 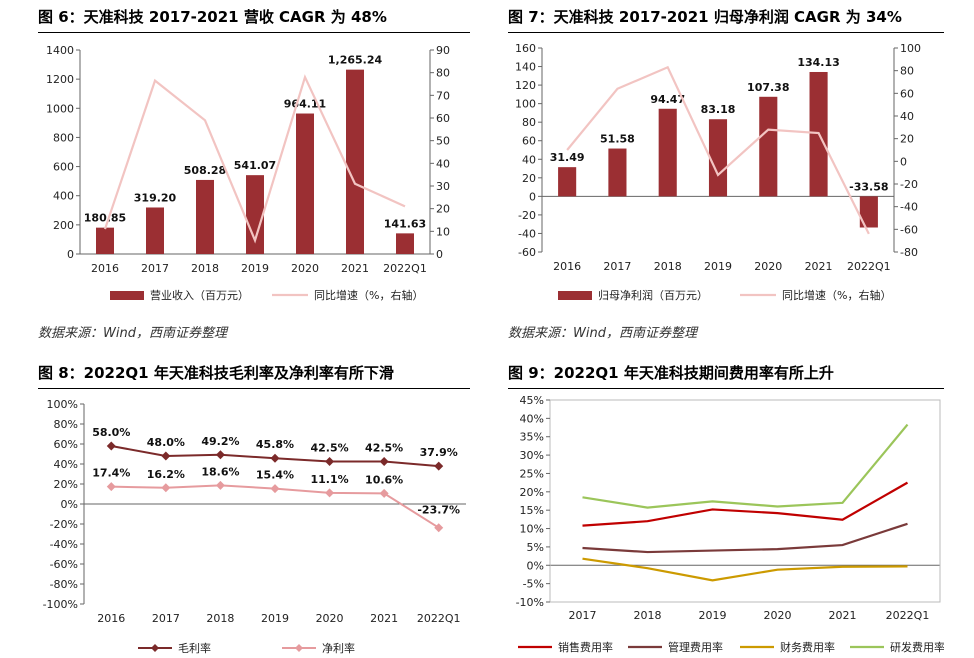 I want to click on y-axis-tick-label: -80%, so click(x=64, y=584).